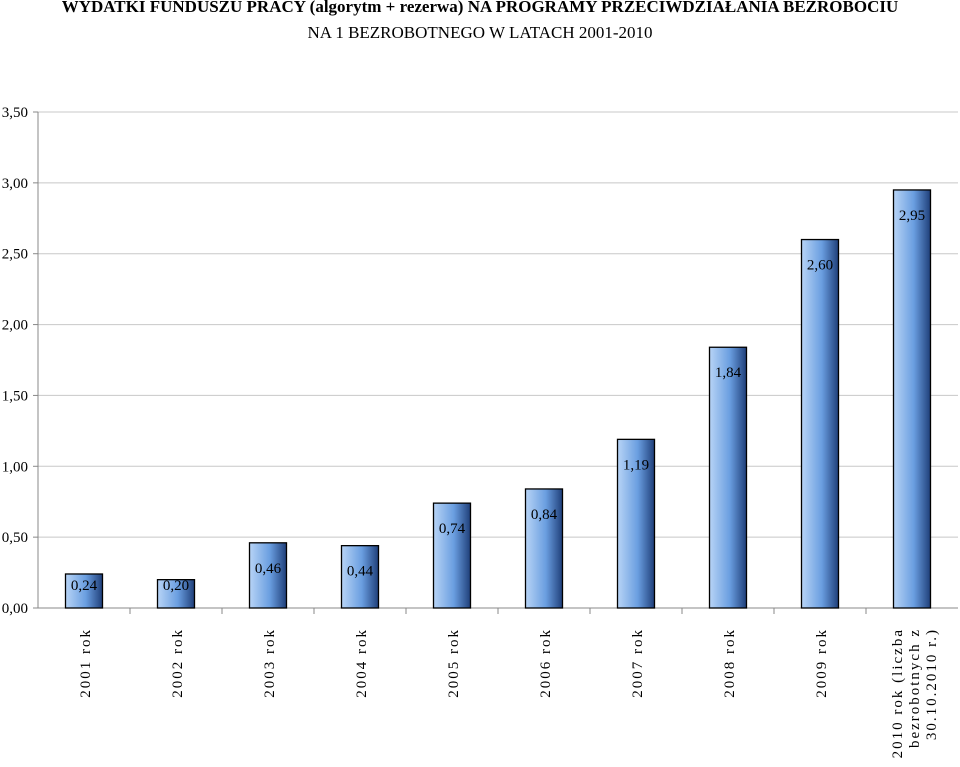 This screenshot has width=960, height=767. I want to click on category-label-line: 2002 rok, so click(178, 663).